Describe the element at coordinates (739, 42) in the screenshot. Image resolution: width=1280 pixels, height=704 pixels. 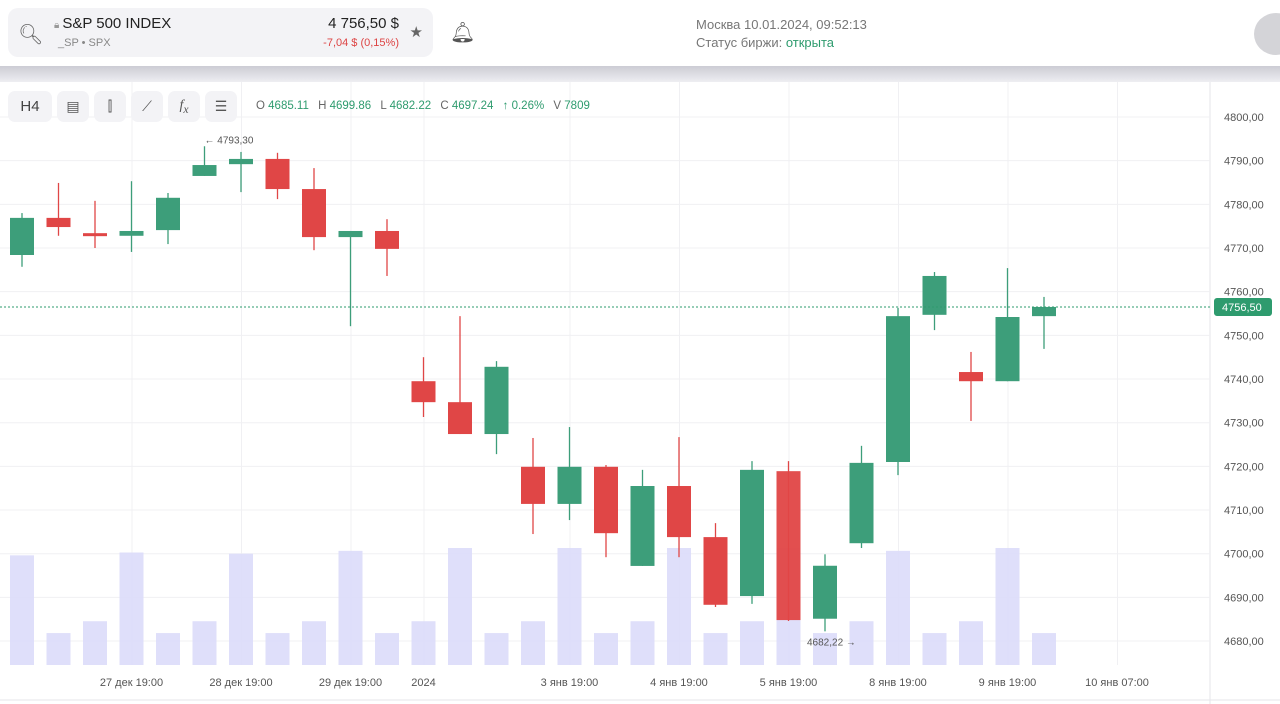
I see `status-label: Статус биржи:` at that location.